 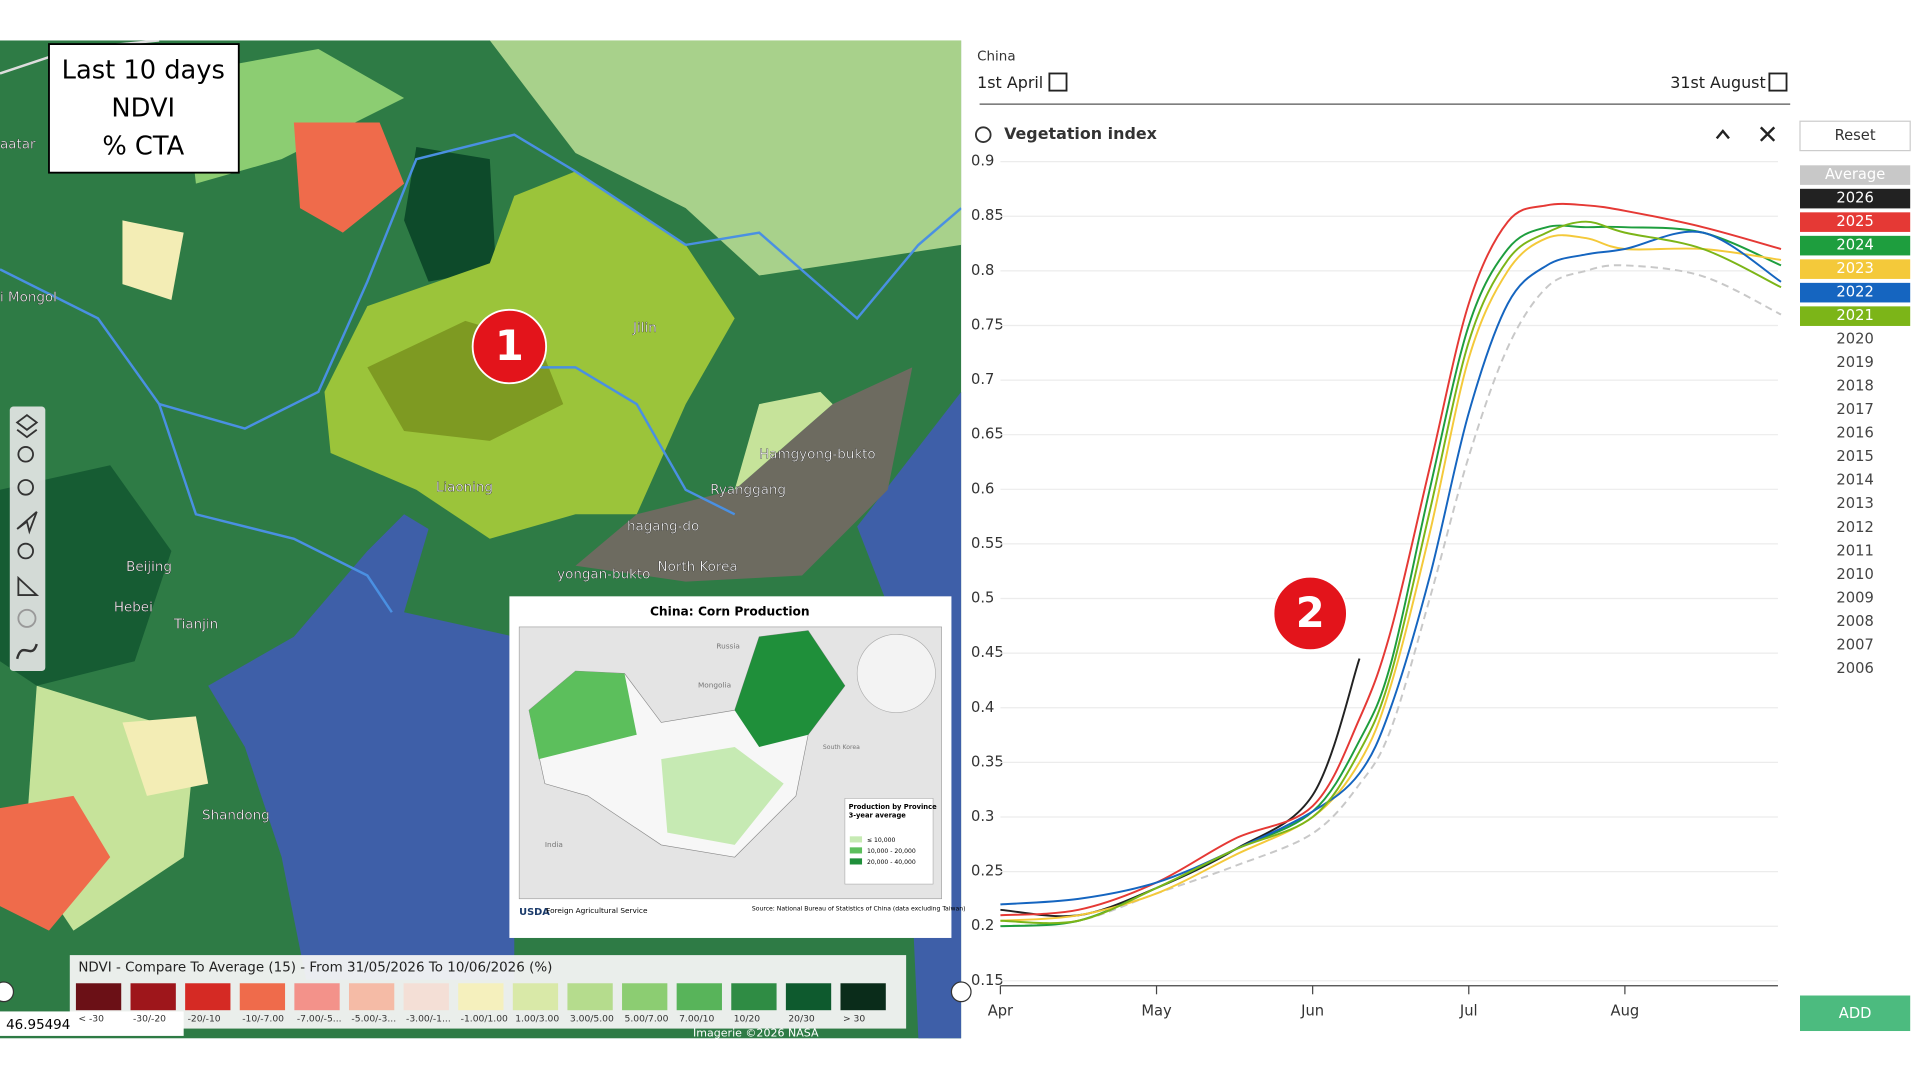 I want to click on draw-icon, so click(x=26, y=651).